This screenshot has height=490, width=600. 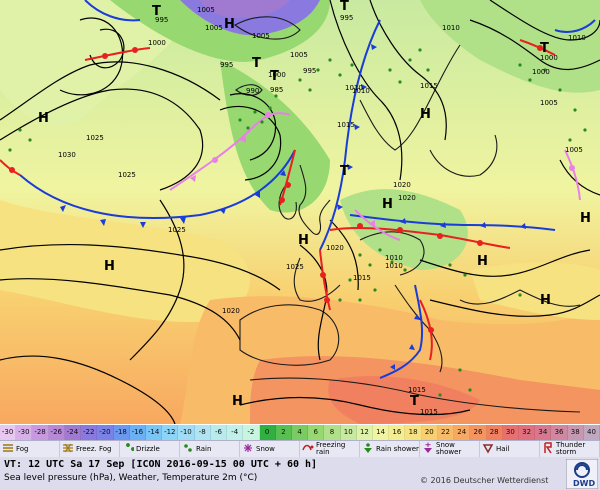 I want to click on temperature-scale-cell: 40, so click(x=591, y=432).